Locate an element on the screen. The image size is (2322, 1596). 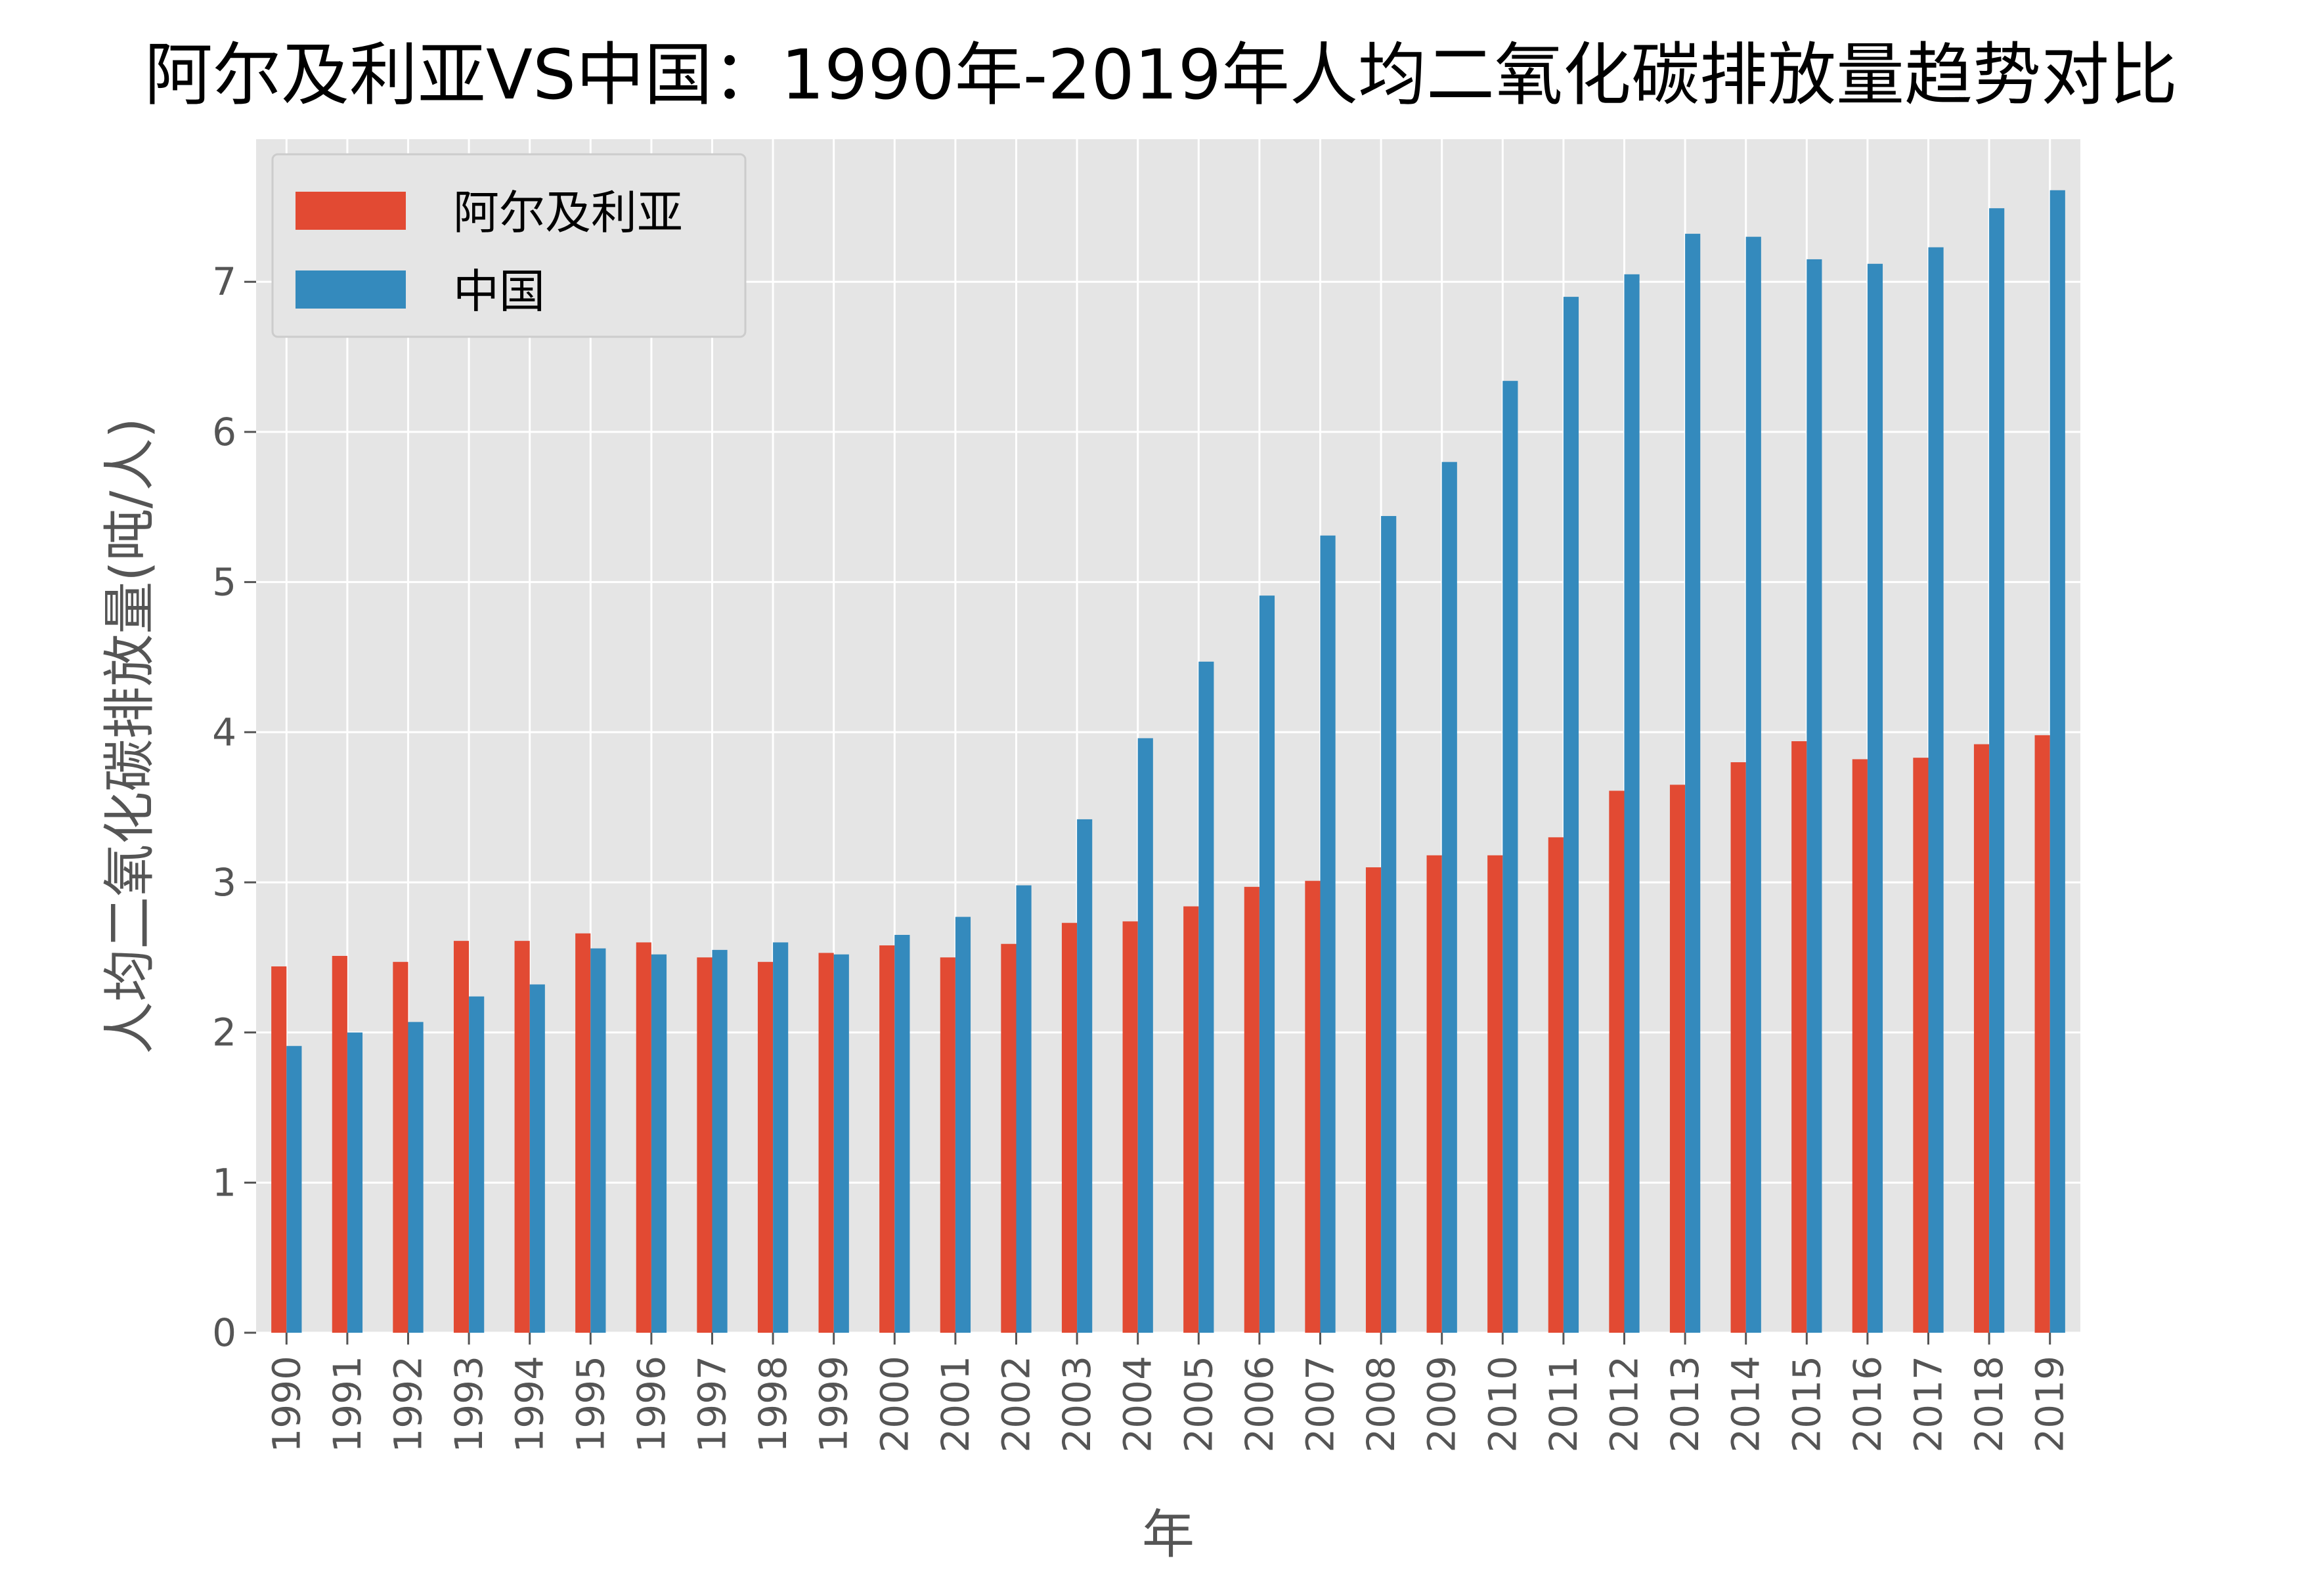
bar-china-1996 is located at coordinates (659, 1143).